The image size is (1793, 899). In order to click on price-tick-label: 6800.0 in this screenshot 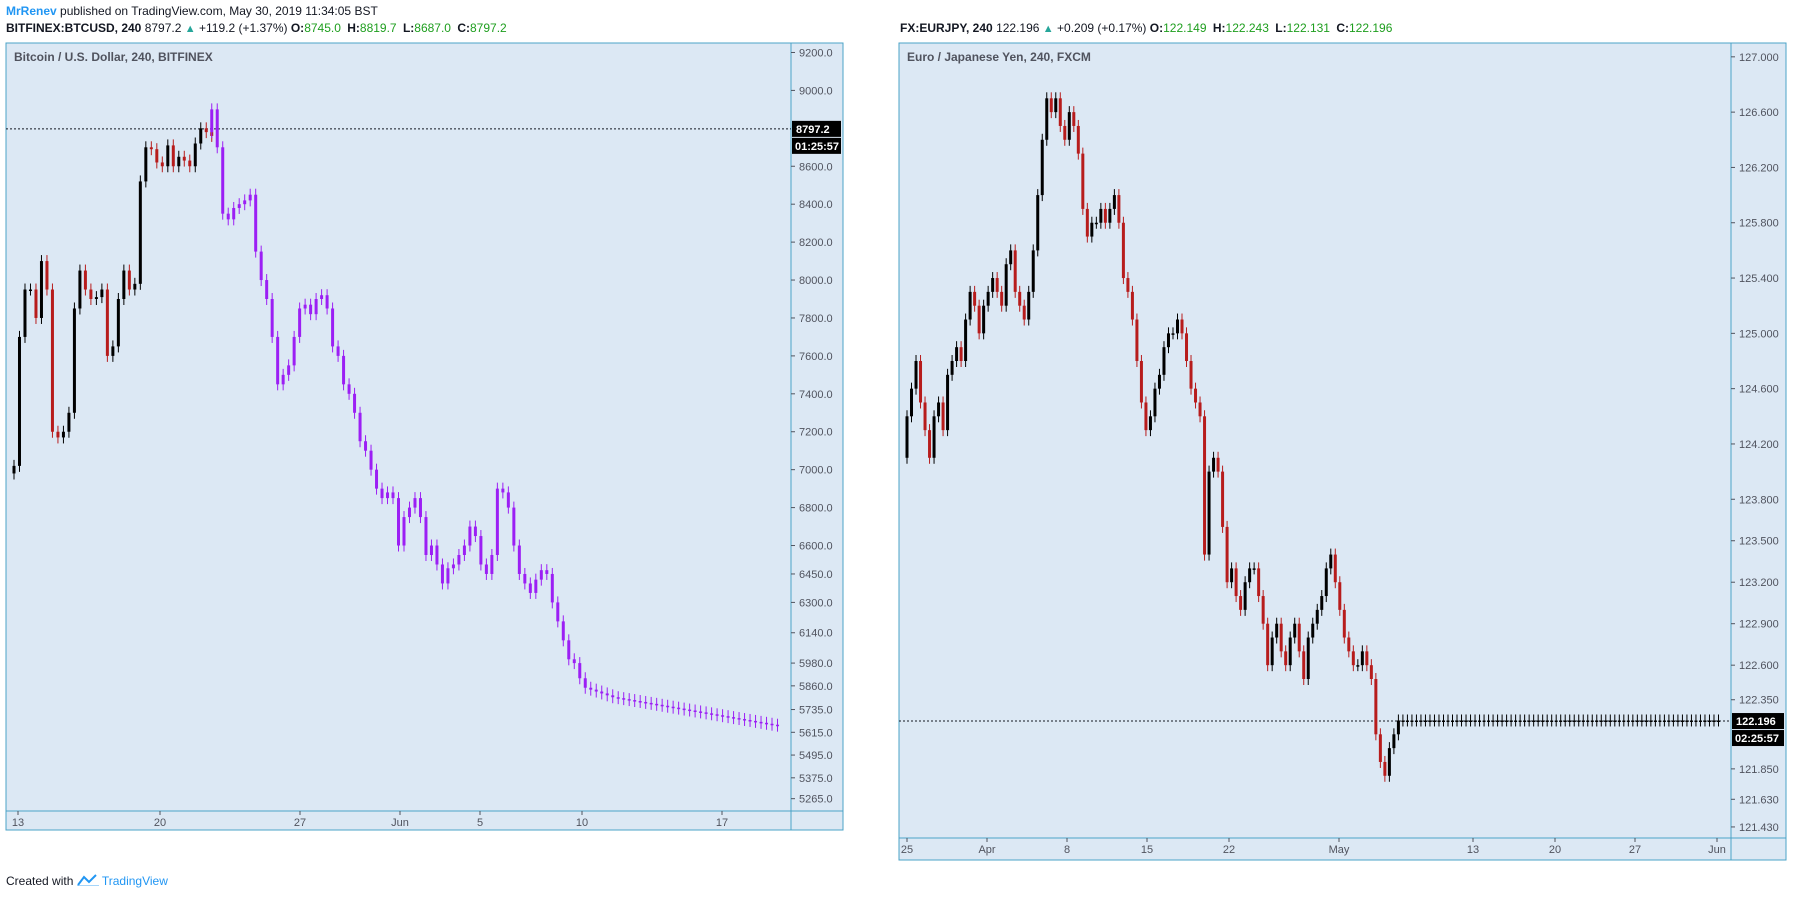, I will do `click(816, 509)`.